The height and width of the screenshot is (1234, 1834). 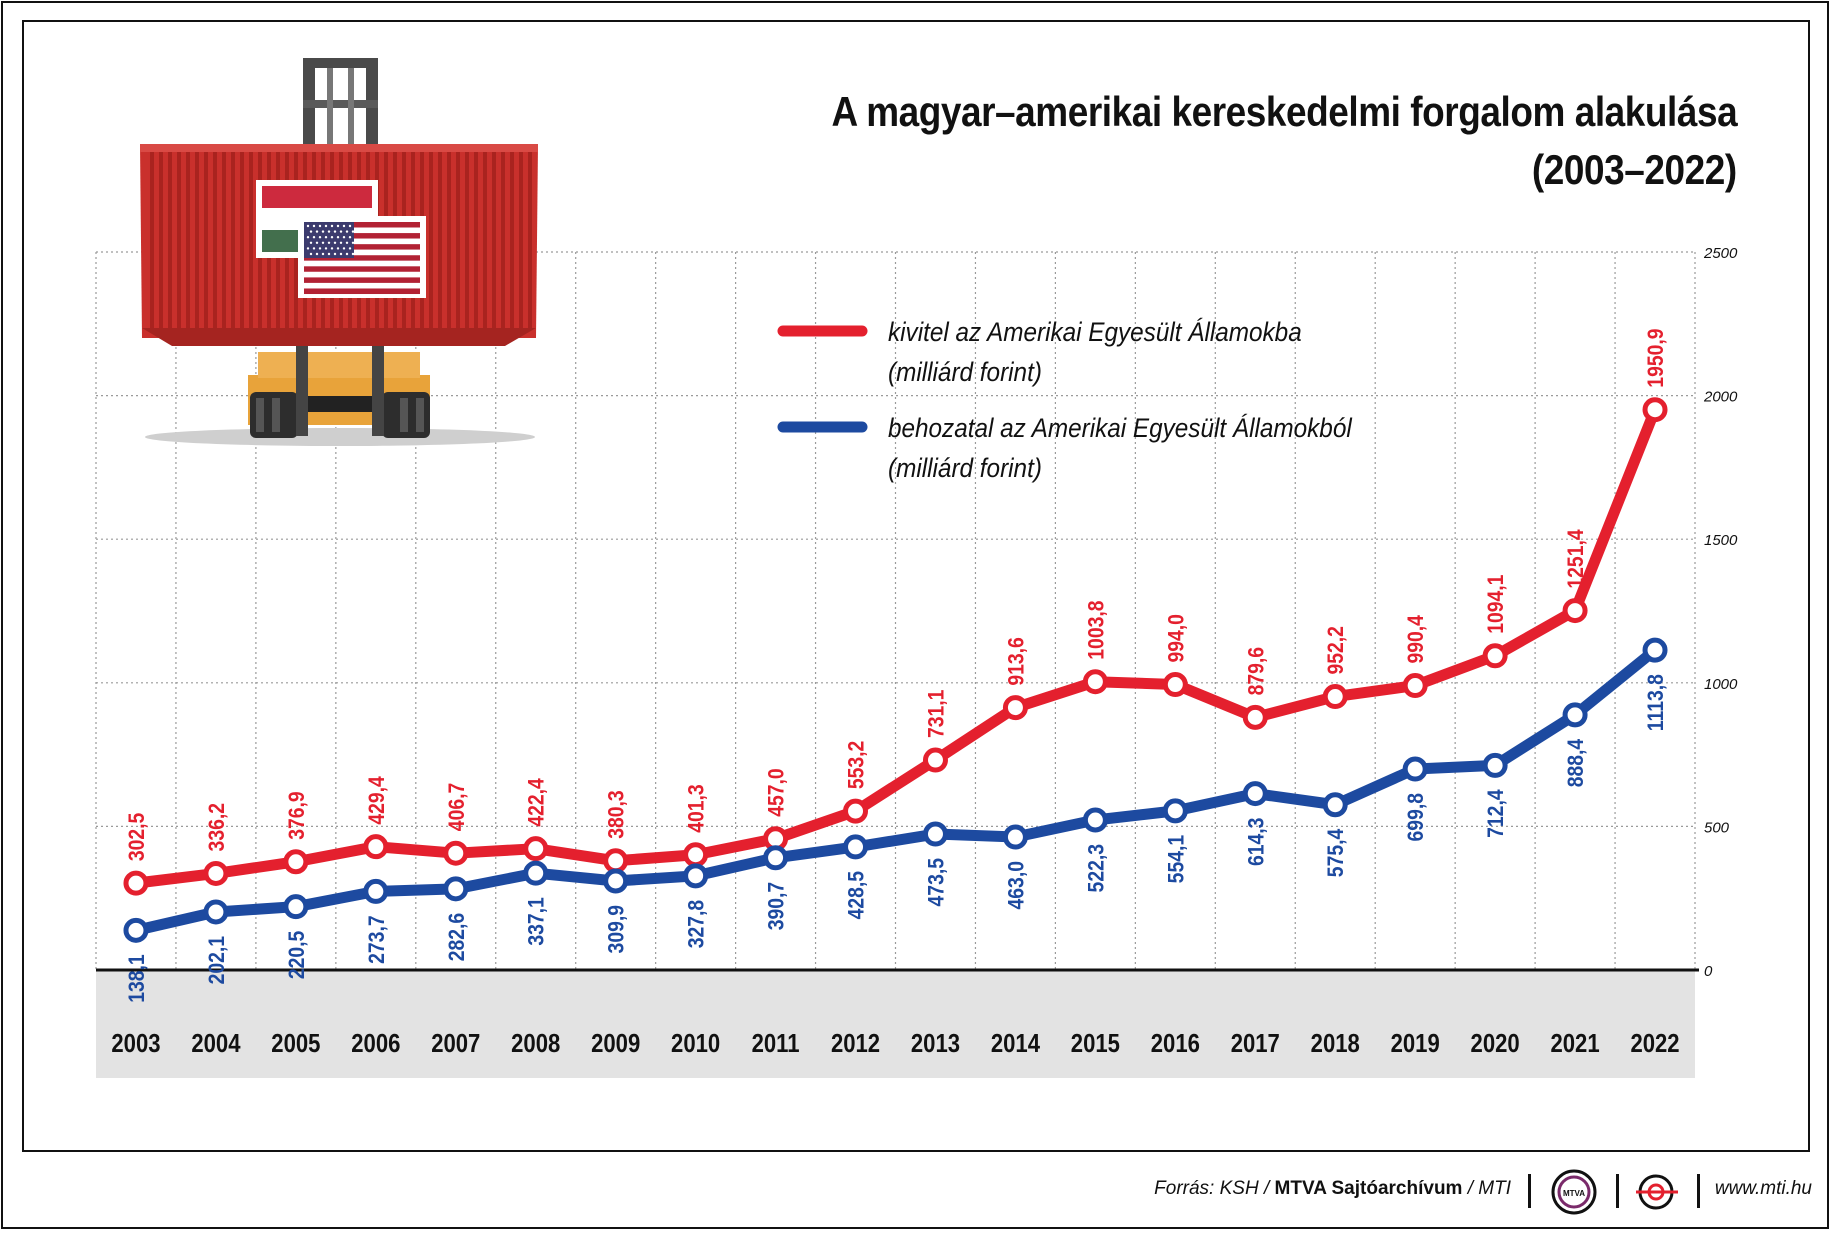 What do you see at coordinates (1095, 332) in the screenshot?
I see `legend-export-label: kivitel az Amerikai Egyesült Államokba` at bounding box center [1095, 332].